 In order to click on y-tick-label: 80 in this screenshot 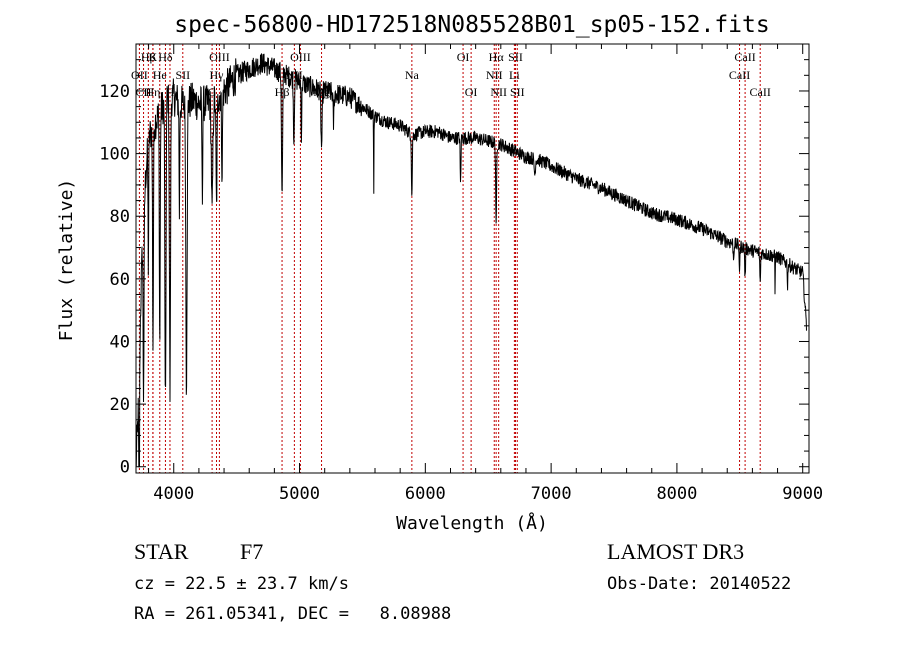, I will do `click(120, 217)`.